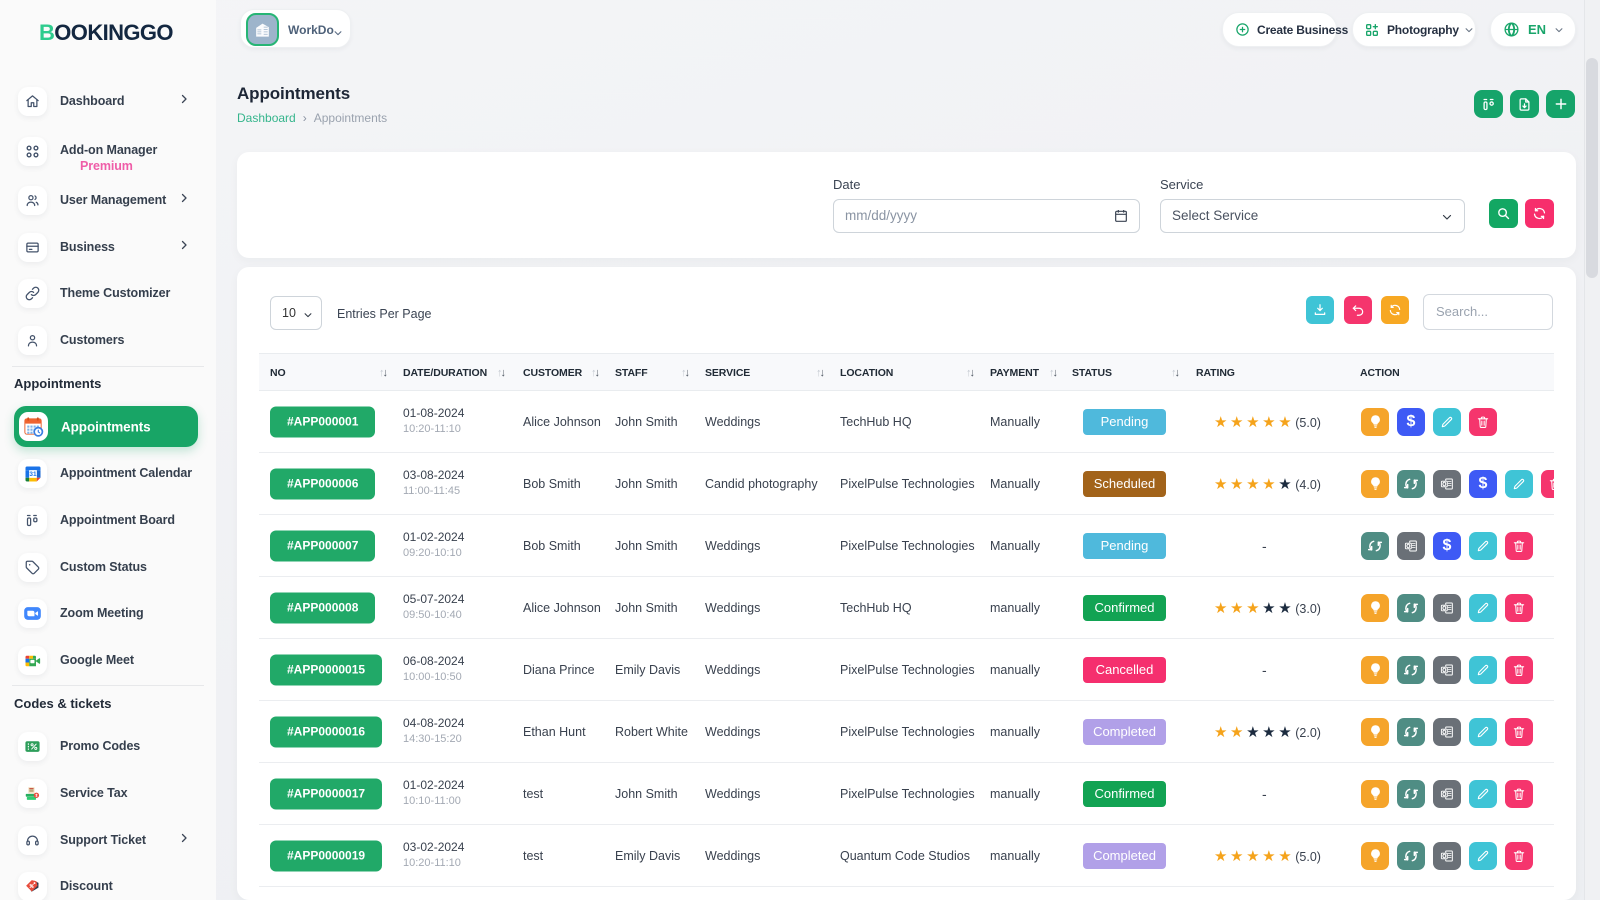 The image size is (1600, 900). What do you see at coordinates (33, 474) in the screenshot?
I see `svg-text: 31` at bounding box center [33, 474].